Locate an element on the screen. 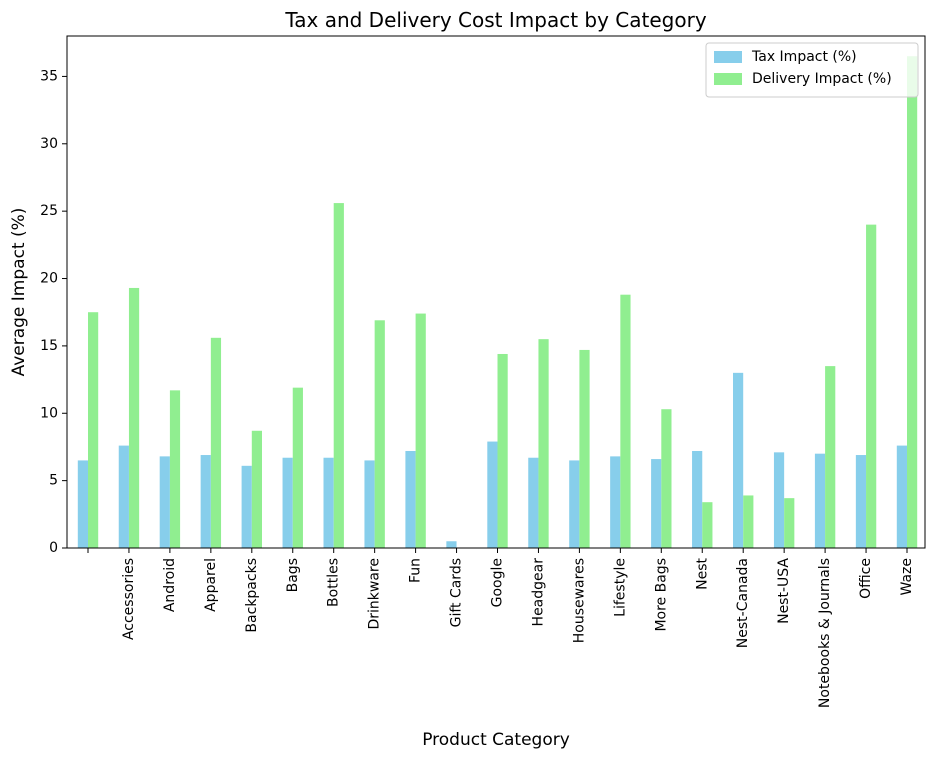 This screenshot has height=760, width=936. x-tick-label-16: Nest-Canada is located at coordinates (743, 603).